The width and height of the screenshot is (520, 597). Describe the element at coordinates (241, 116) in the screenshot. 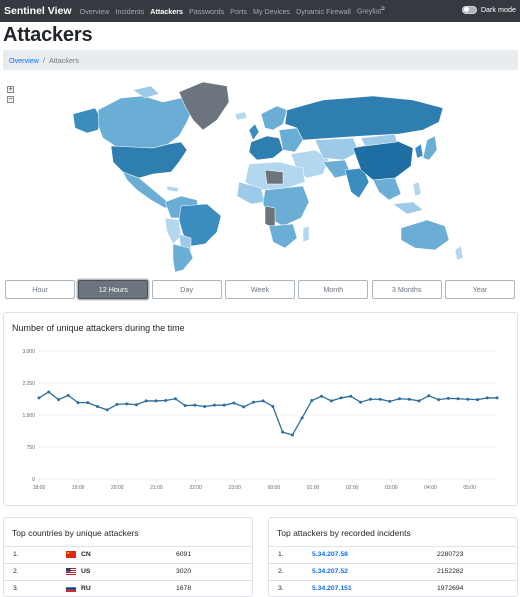

I see `map-country-iceland` at that location.